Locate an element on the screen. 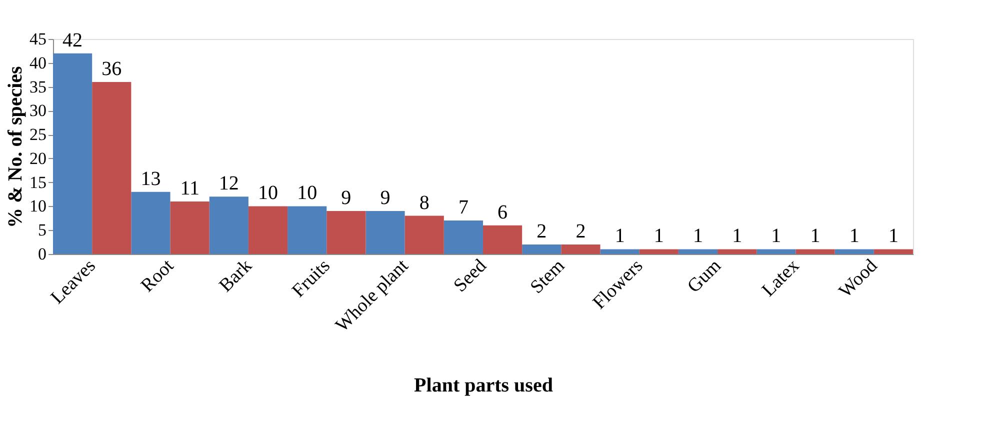 Image resolution: width=989 pixels, height=448 pixels. y-tick-label: 25 is located at coordinates (38, 134).